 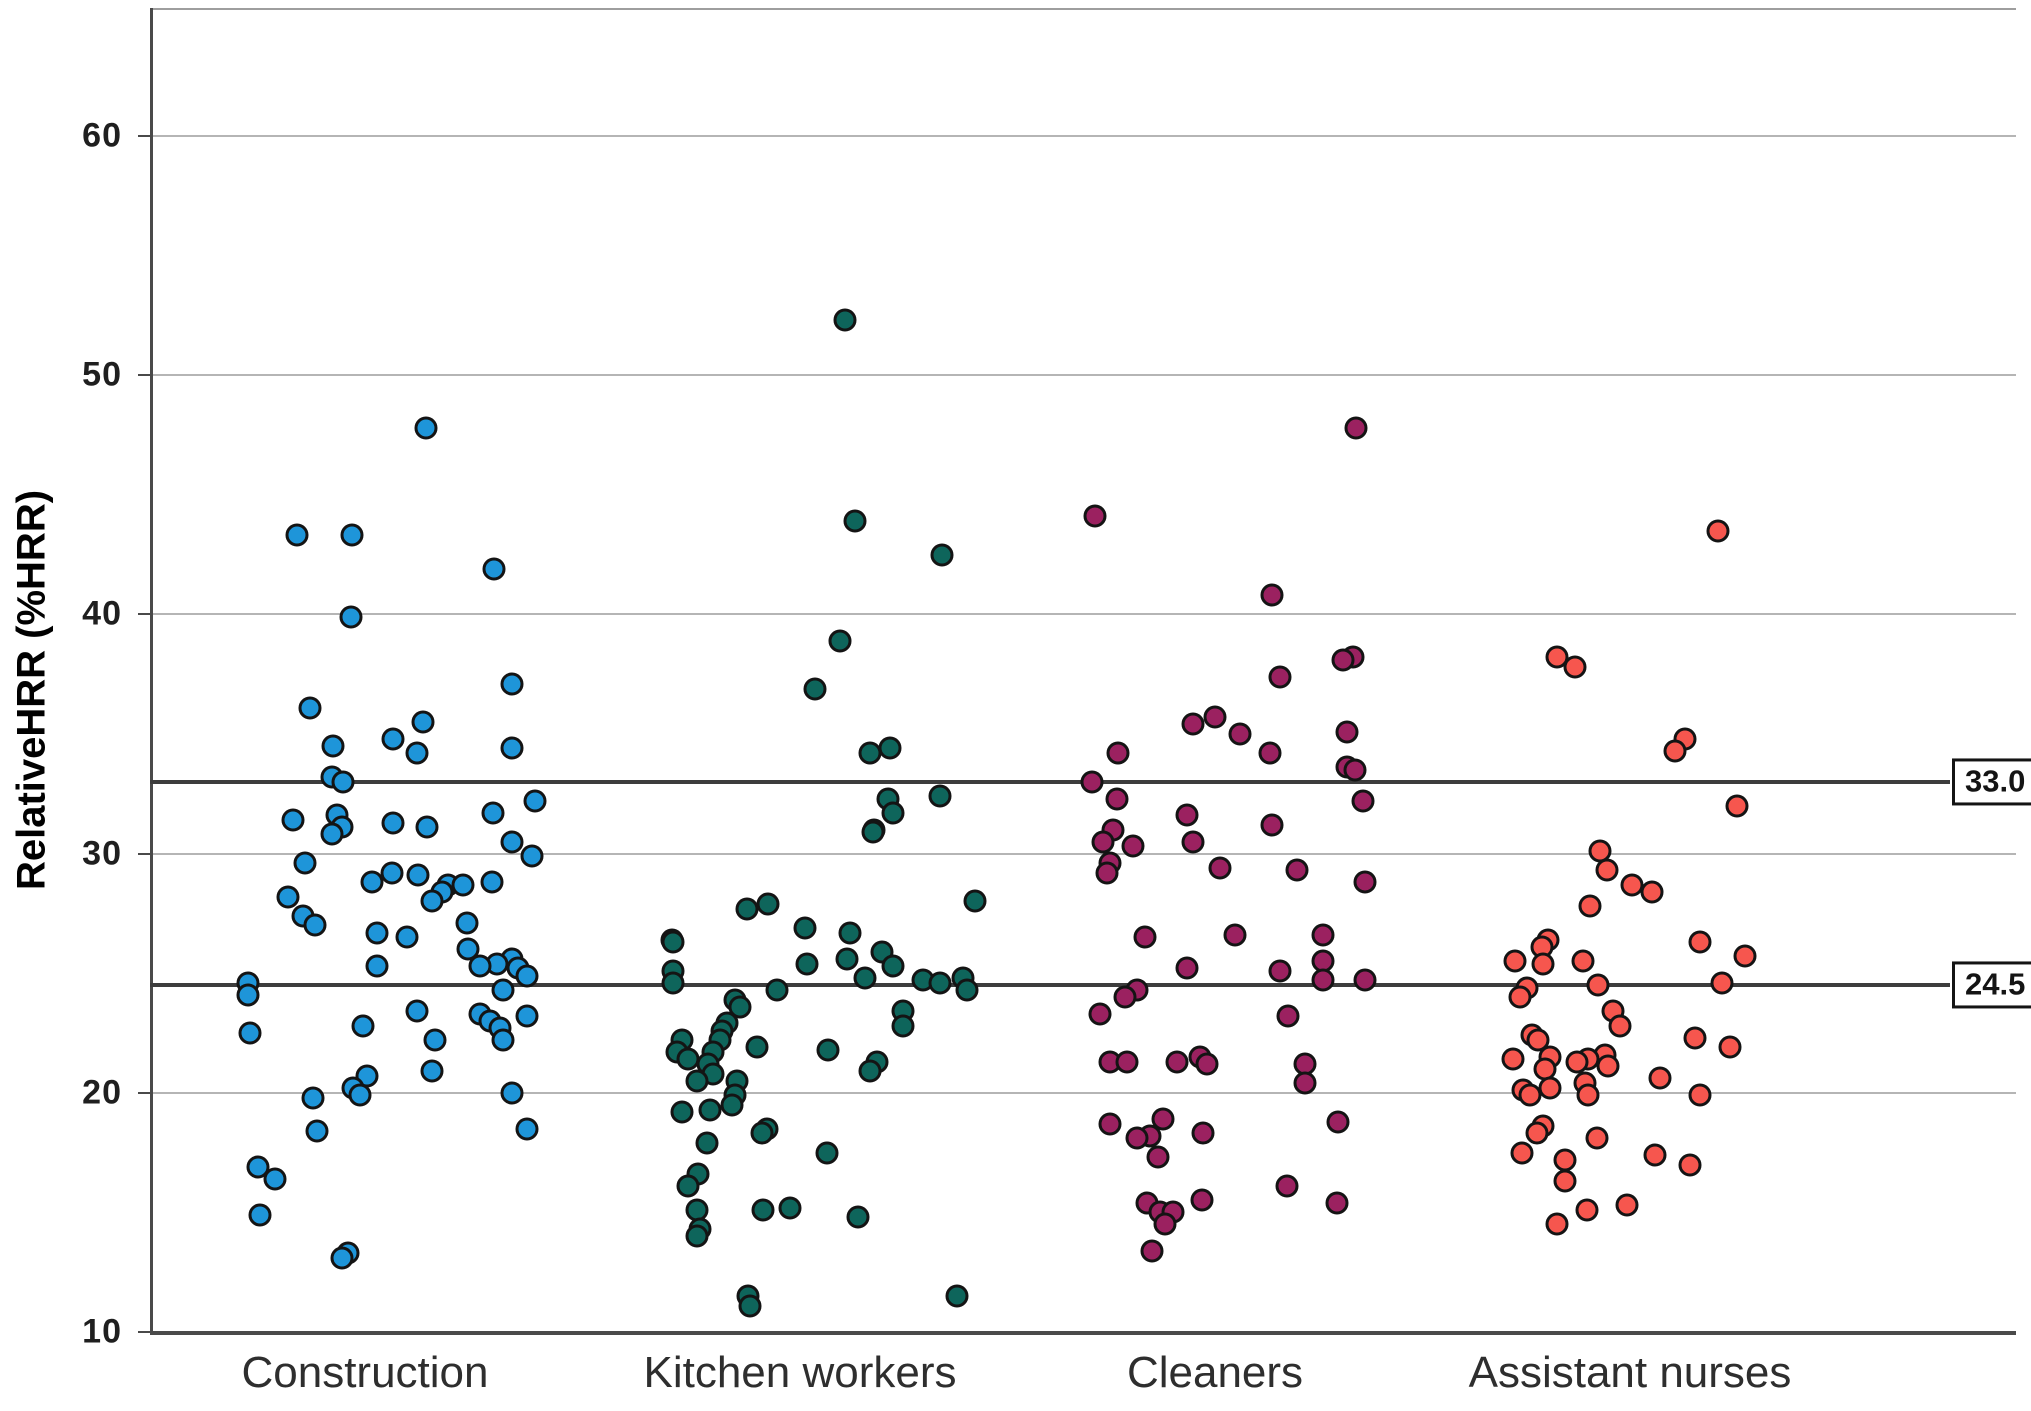 I want to click on y-axis-line, so click(x=151, y=671).